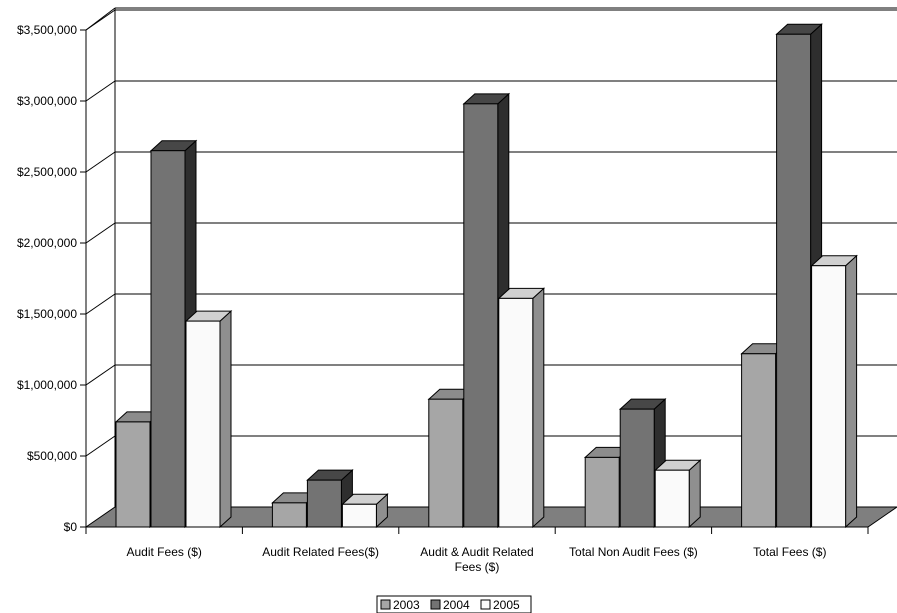 The height and width of the screenshot is (613, 897). What do you see at coordinates (47, 30) in the screenshot?
I see `y-tick-label: $3,500,000` at bounding box center [47, 30].